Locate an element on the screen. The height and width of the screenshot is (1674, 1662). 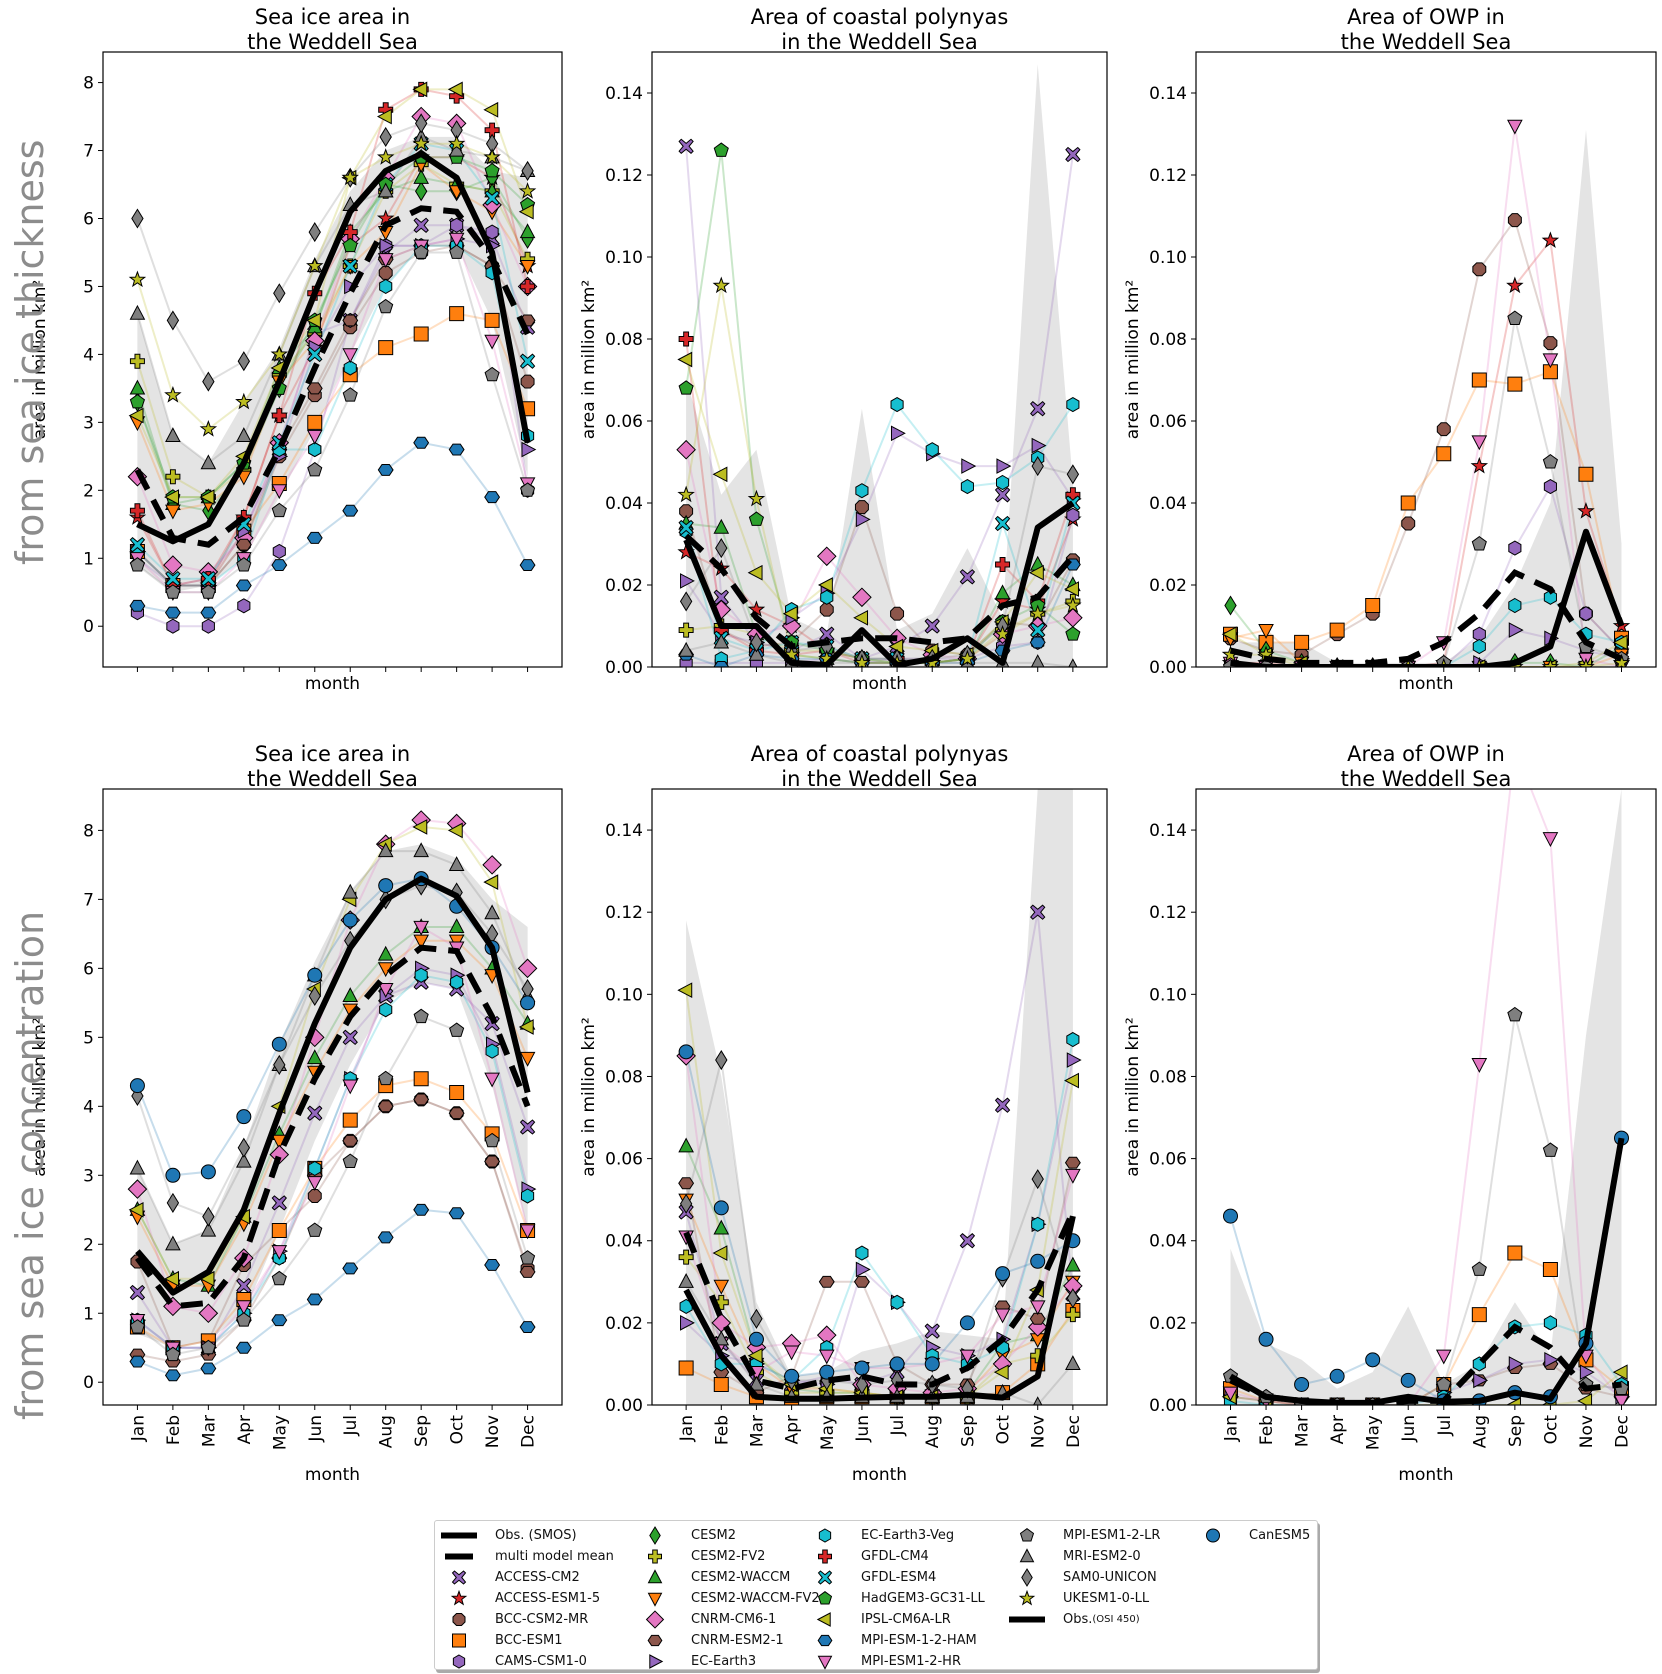
legend-label: CNRM-CM6-1 is located at coordinates (734, 1619).